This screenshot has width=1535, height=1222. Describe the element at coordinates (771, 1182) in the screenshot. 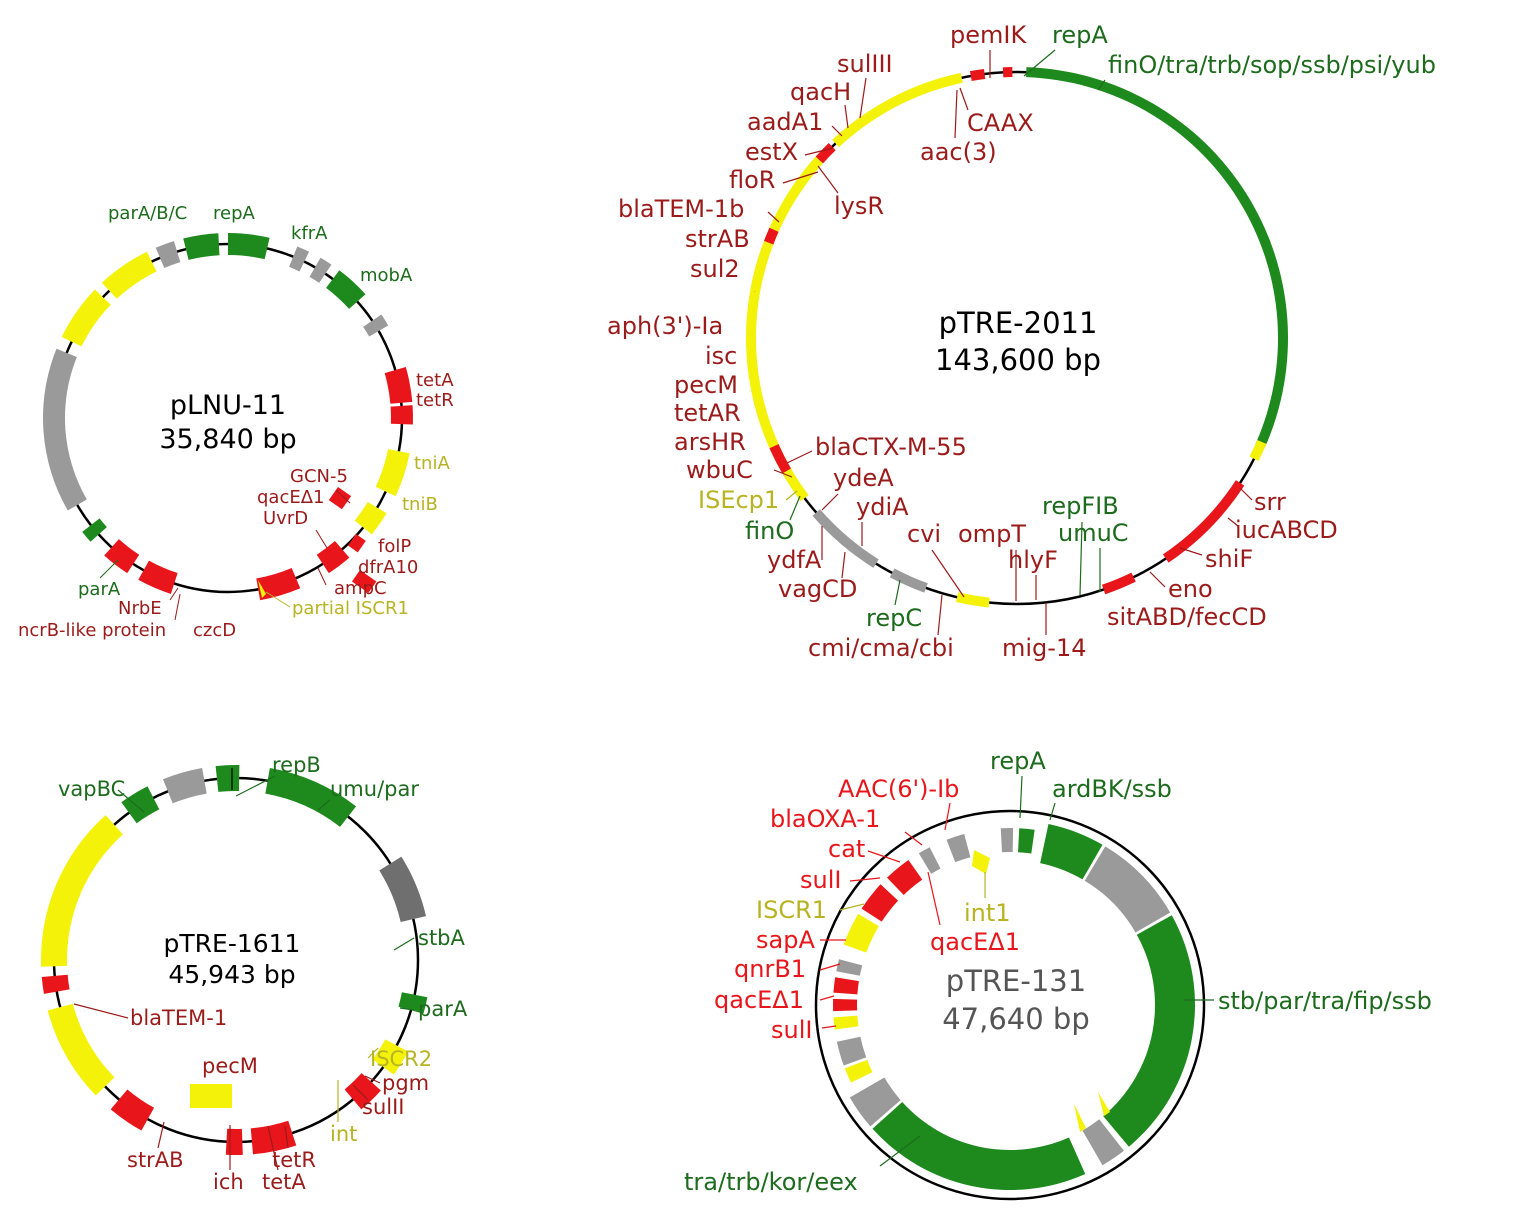

I see `gene-label-traeex: tra/trb/kor/eex` at that location.